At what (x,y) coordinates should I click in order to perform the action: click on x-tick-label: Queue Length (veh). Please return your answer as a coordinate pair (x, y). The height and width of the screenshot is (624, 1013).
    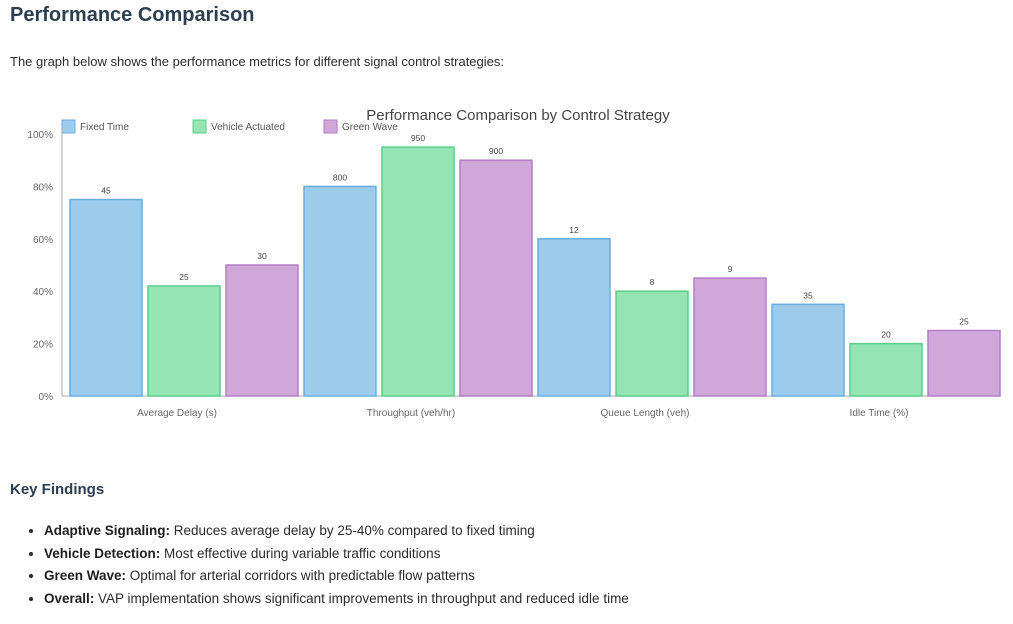
    Looking at the image, I should click on (645, 413).